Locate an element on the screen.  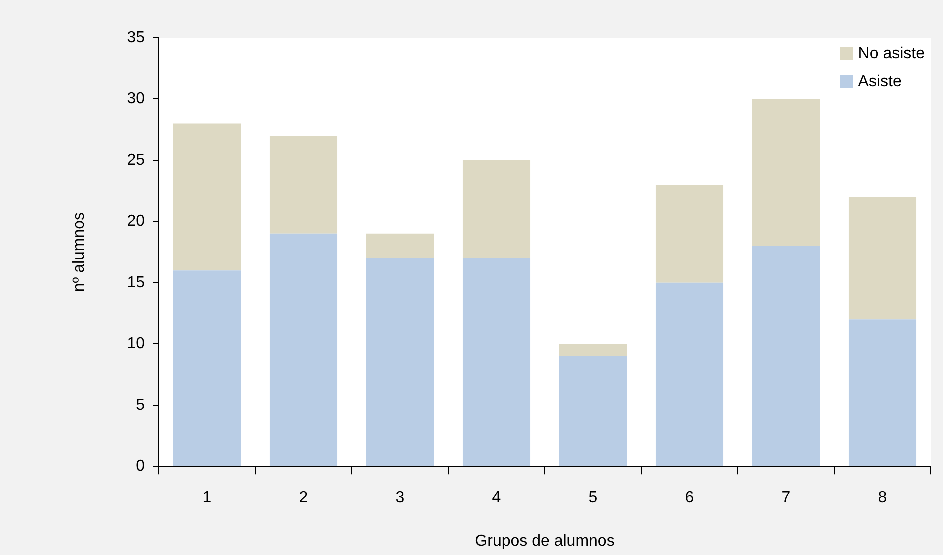
x-tick-label: 5 is located at coordinates (593, 498).